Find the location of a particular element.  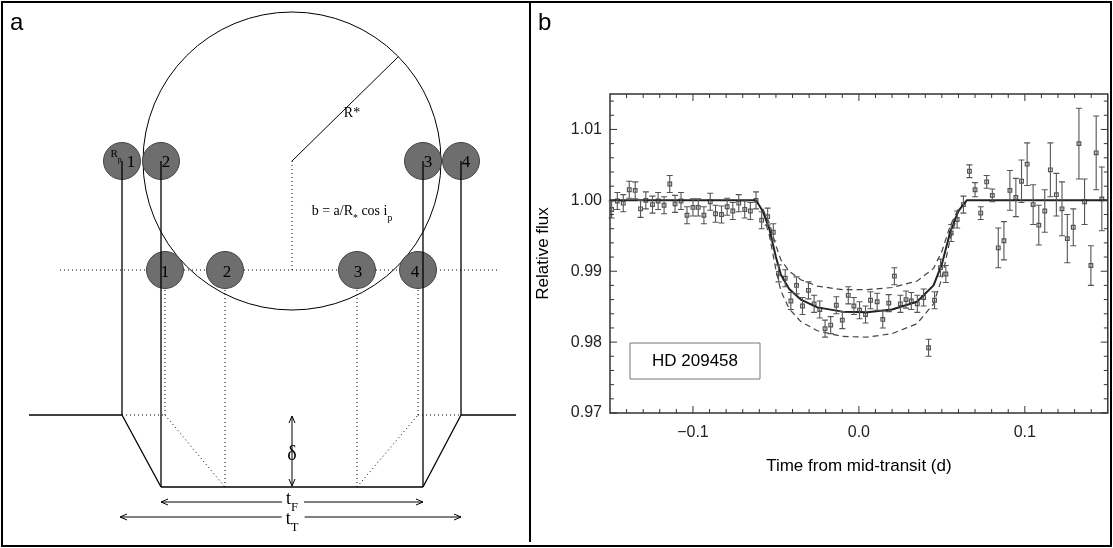

chart-title: b is located at coordinates (545, 21).